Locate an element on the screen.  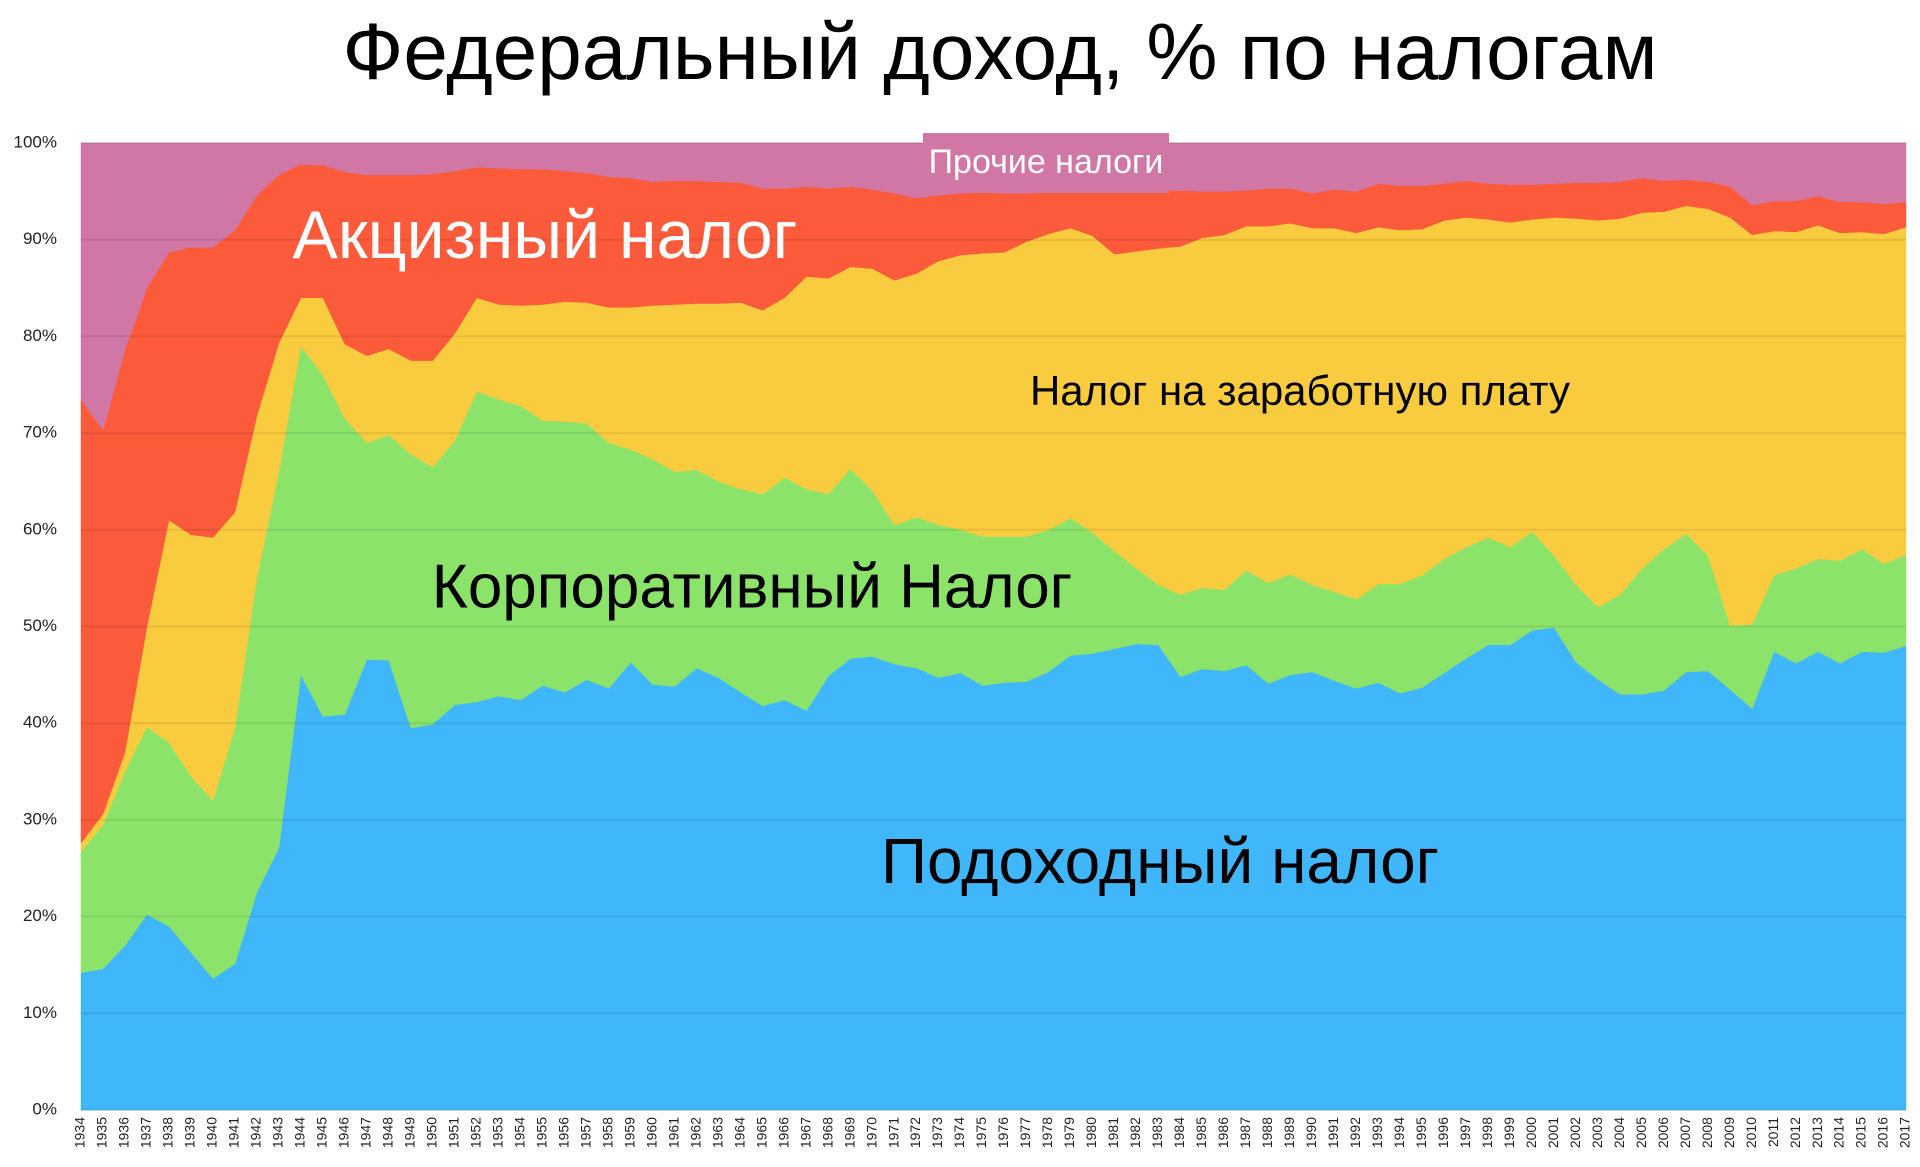
label-box is located at coordinates (1046, 163).